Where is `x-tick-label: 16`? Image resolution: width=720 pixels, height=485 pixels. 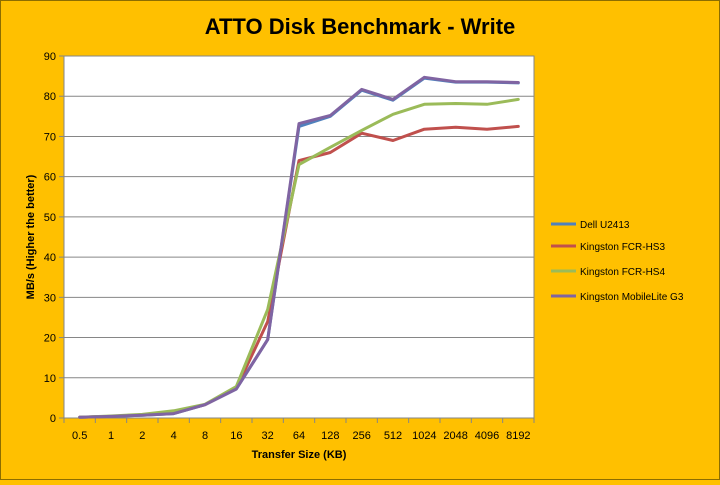 x-tick-label: 16 is located at coordinates (236, 436).